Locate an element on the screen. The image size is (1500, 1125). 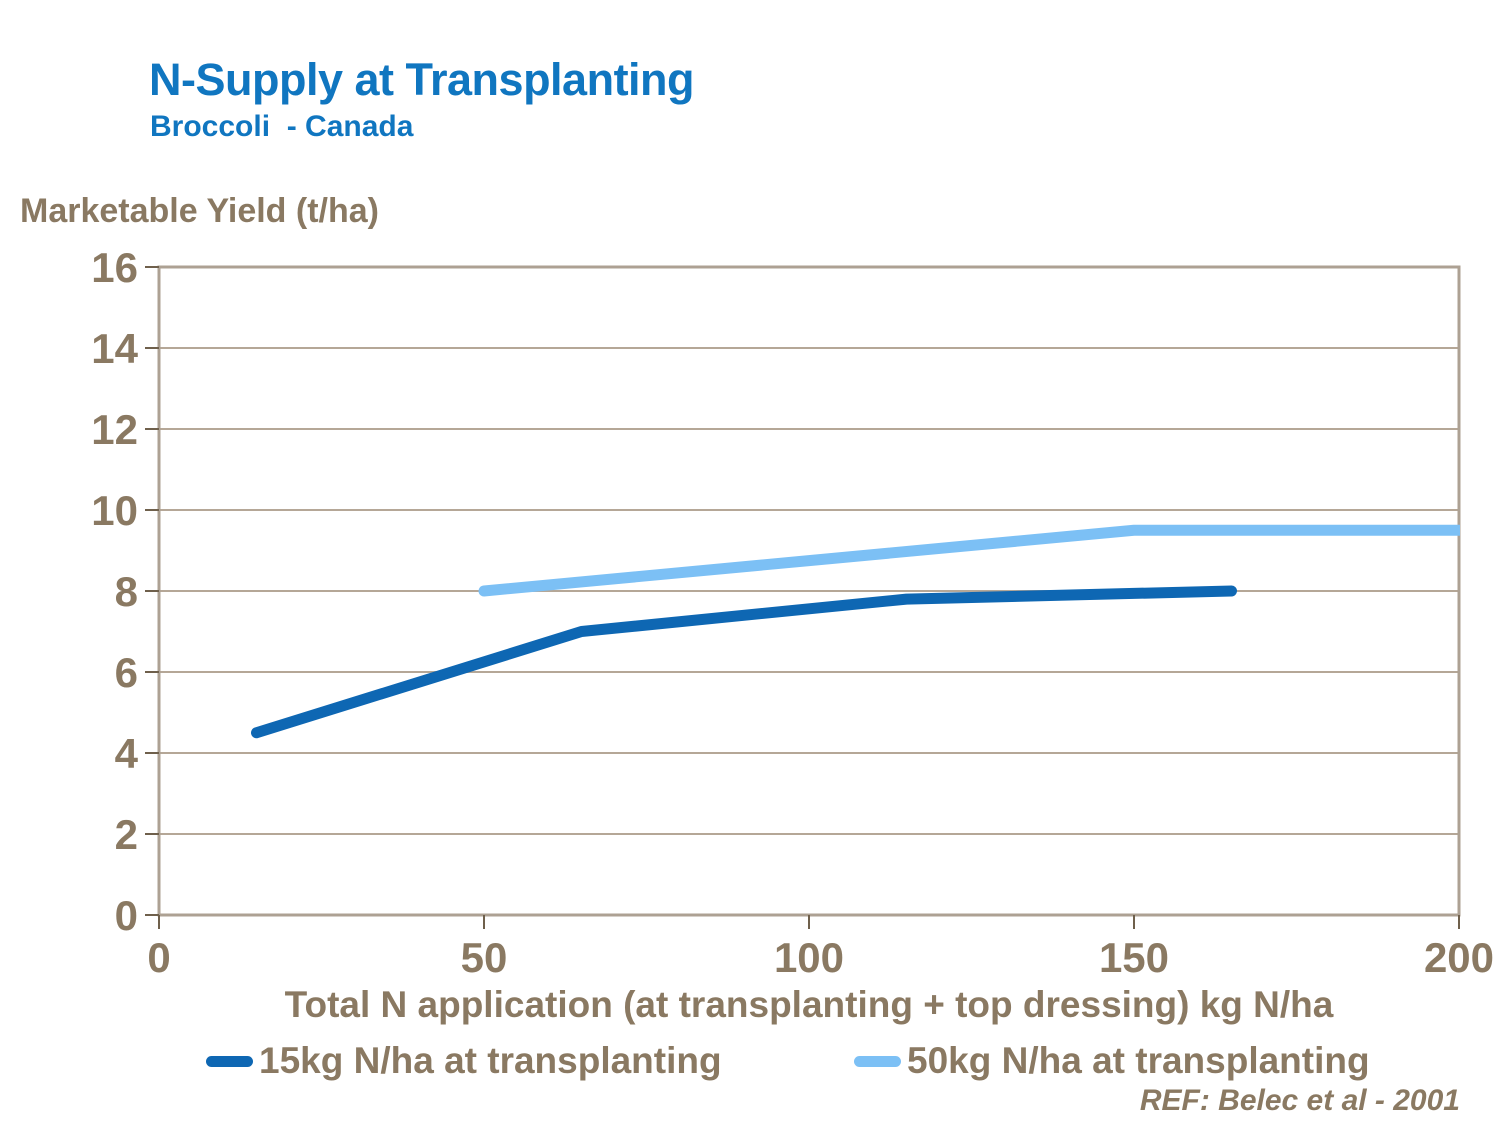
legend-line-swatch-dark-blue is located at coordinates (229, 1061).